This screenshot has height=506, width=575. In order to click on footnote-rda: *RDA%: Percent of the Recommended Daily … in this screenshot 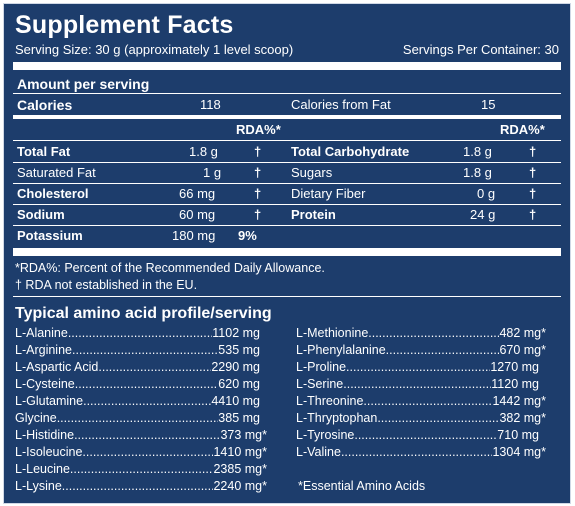, I will do `click(170, 268)`.